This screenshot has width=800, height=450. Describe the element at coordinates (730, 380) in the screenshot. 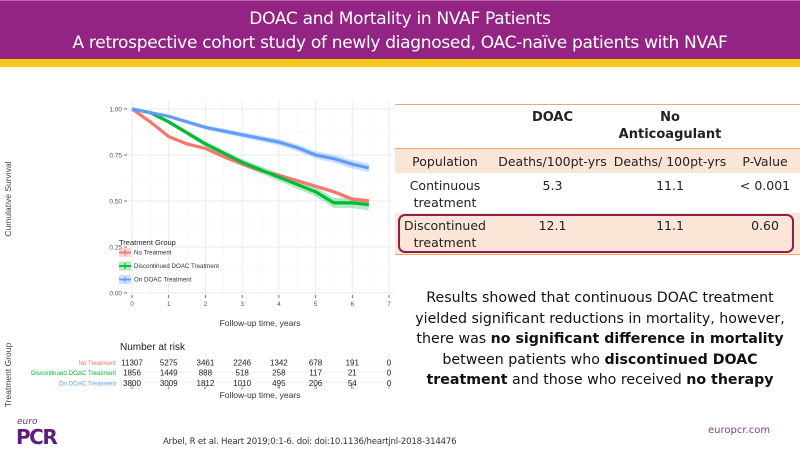

I see `summary-emphasis: no therapy` at that location.